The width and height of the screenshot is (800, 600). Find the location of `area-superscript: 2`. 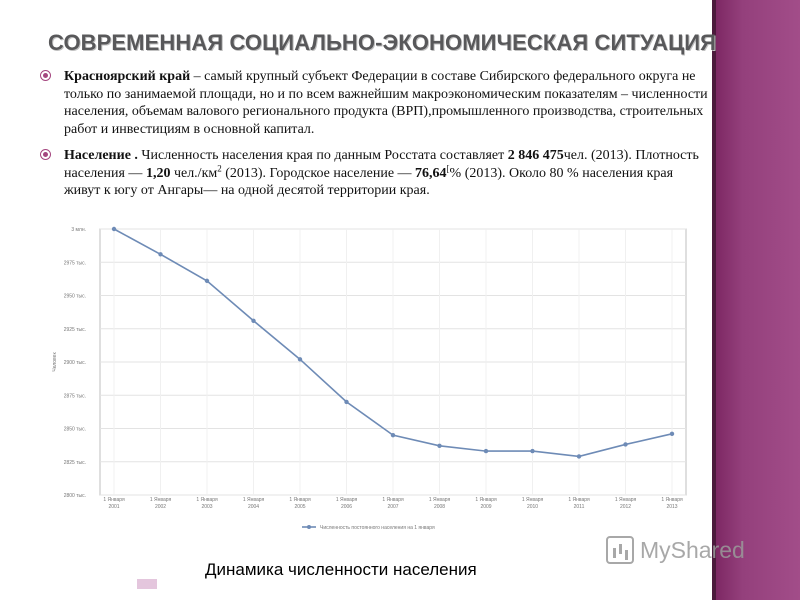

area-superscript: 2 is located at coordinates (219, 167).